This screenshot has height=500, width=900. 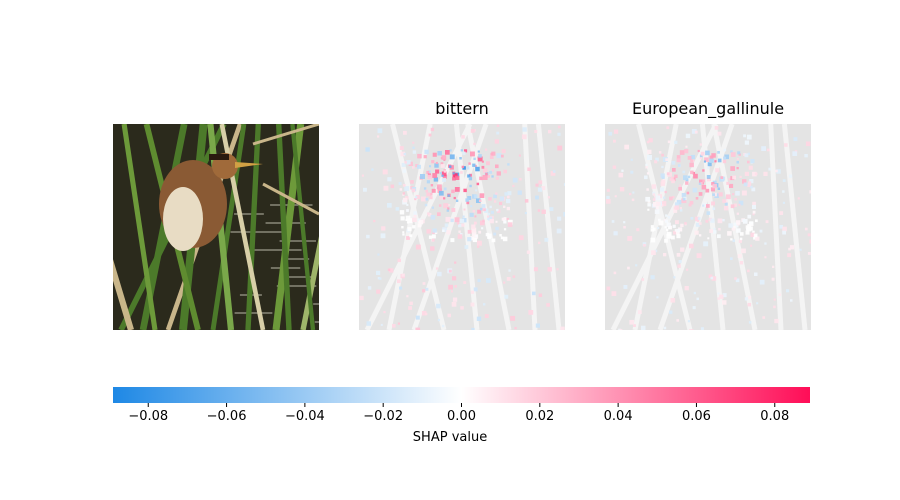 What do you see at coordinates (227, 416) in the screenshot?
I see `colorbar-tick-label: −0.06` at bounding box center [227, 416].